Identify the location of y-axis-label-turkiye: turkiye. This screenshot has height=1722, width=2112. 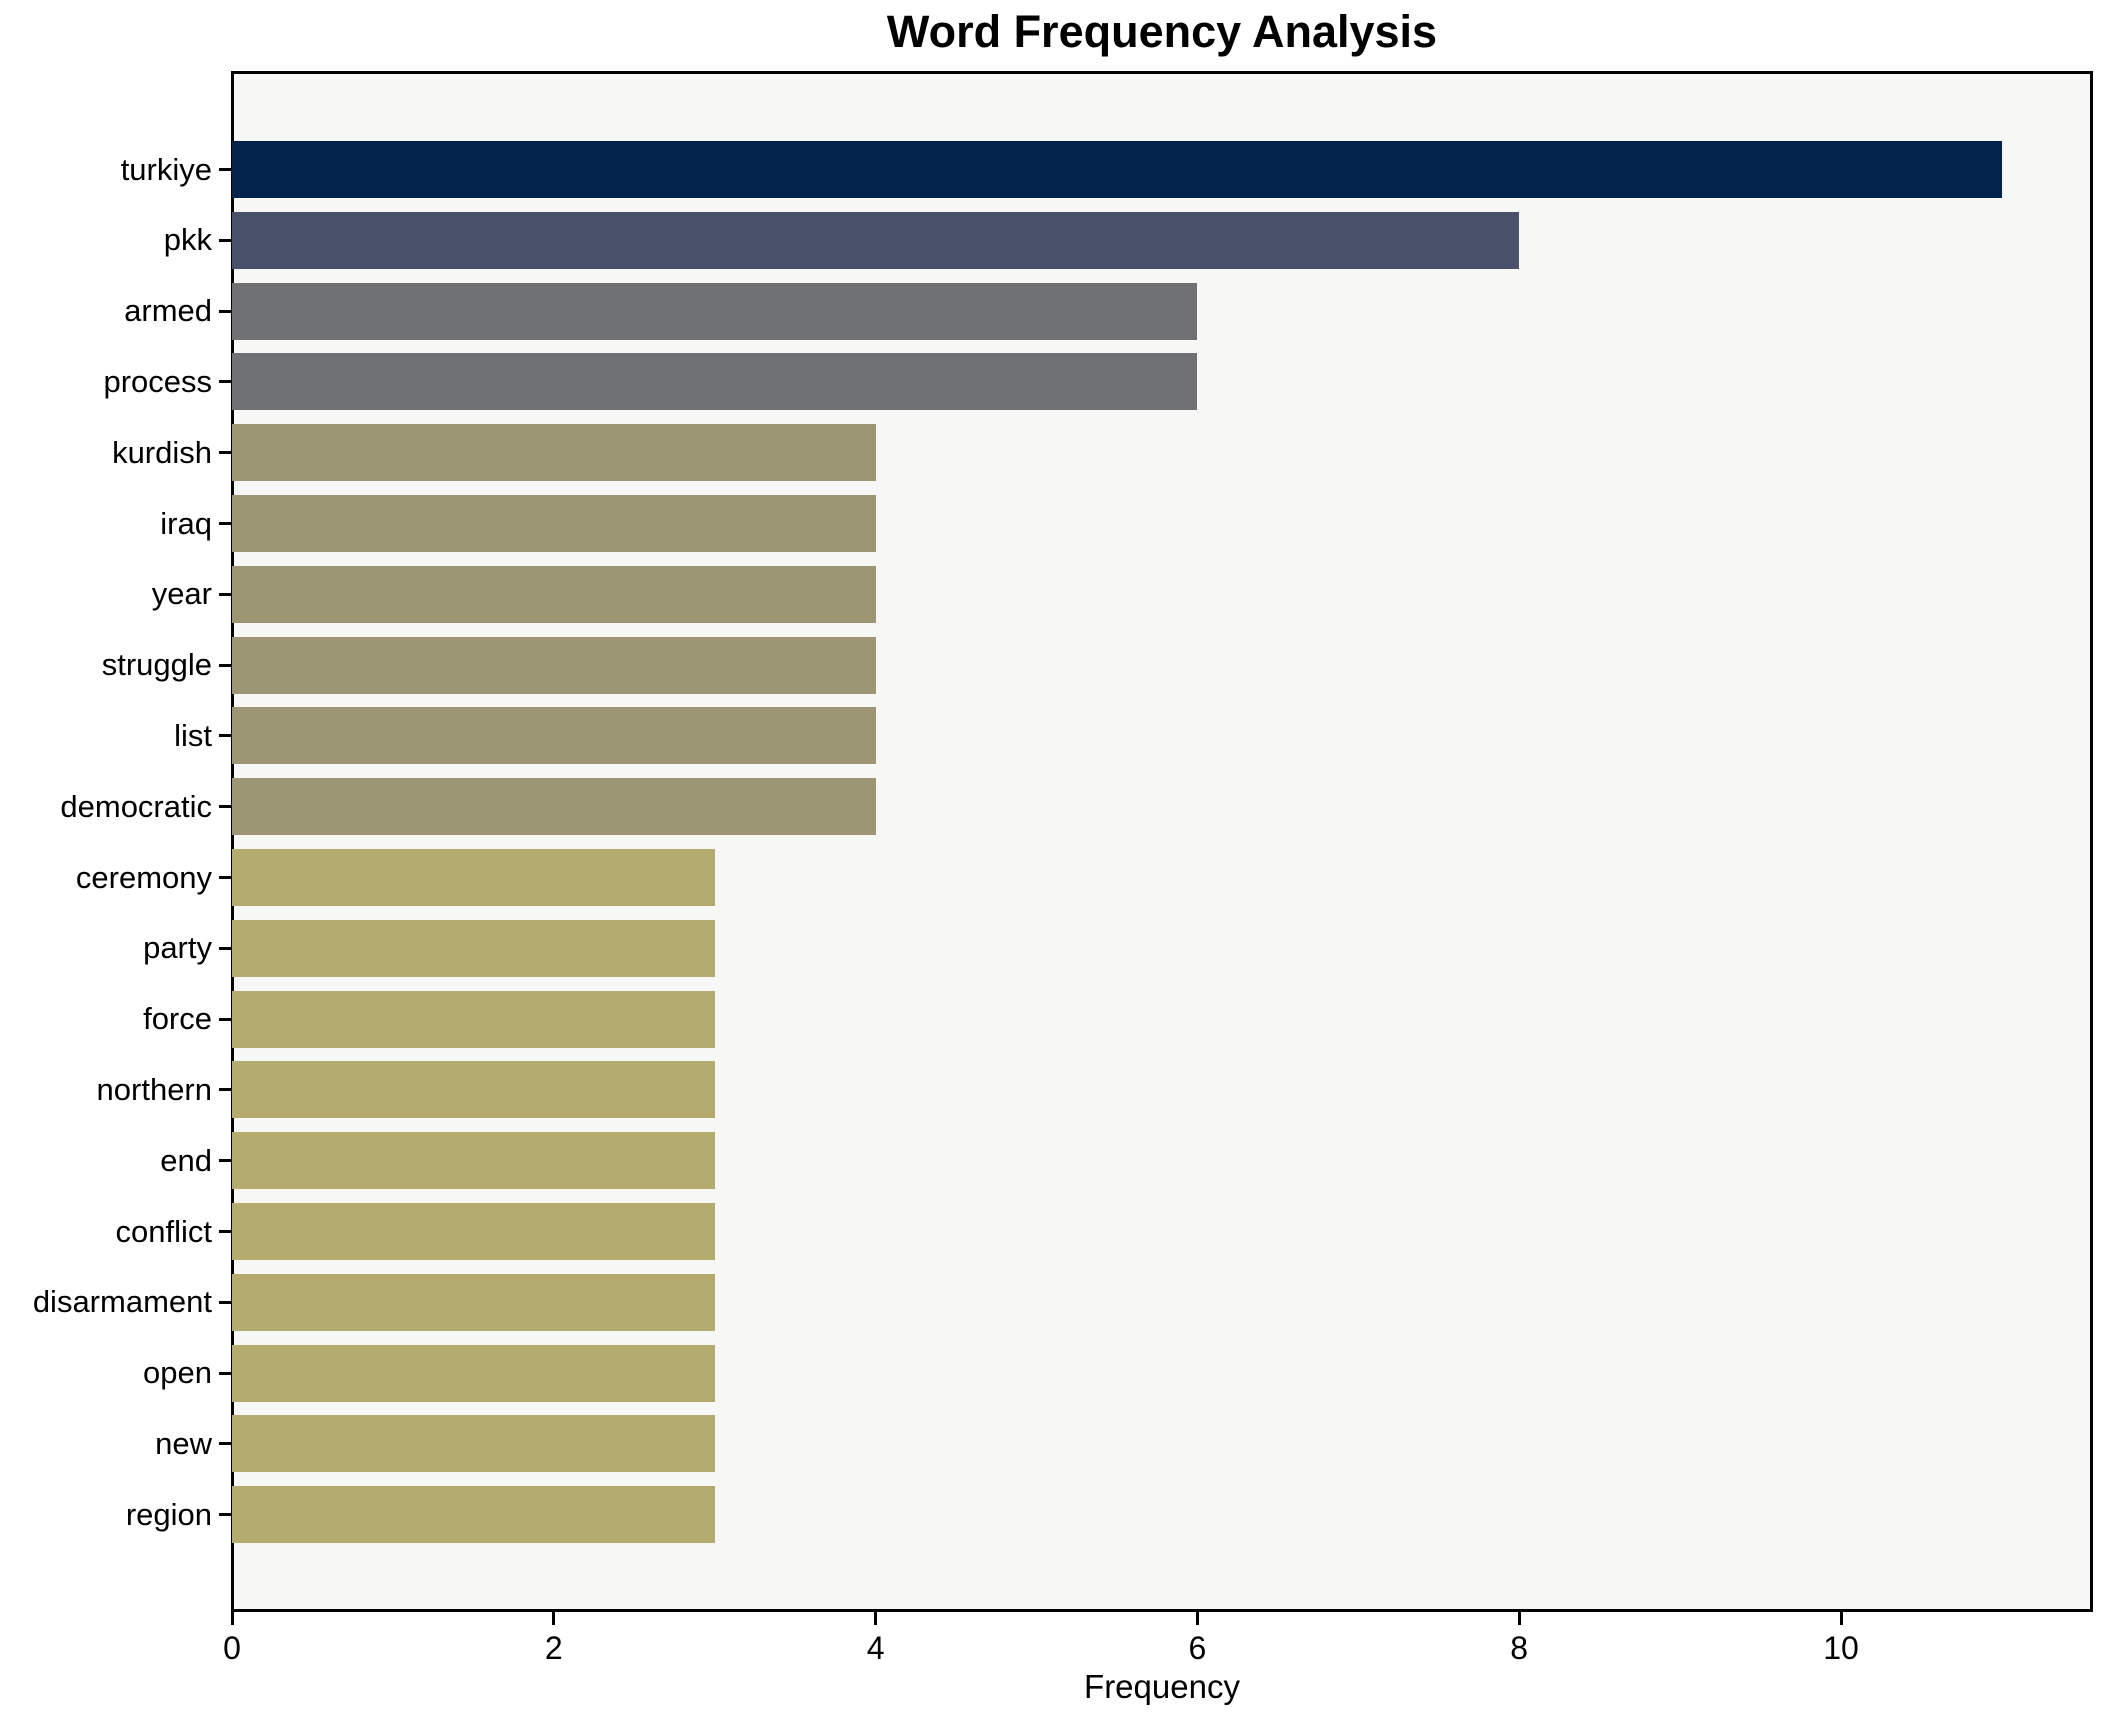
(166, 169).